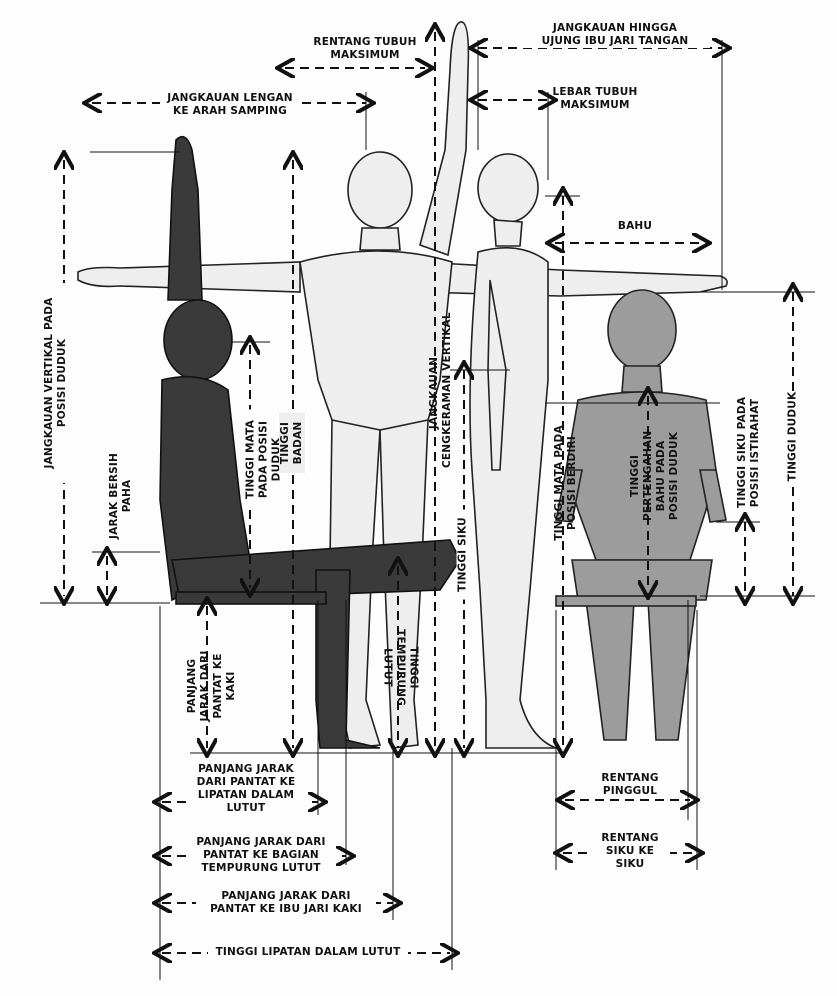  I want to click on label-line: LEBAR TUBUH, so click(595, 92).